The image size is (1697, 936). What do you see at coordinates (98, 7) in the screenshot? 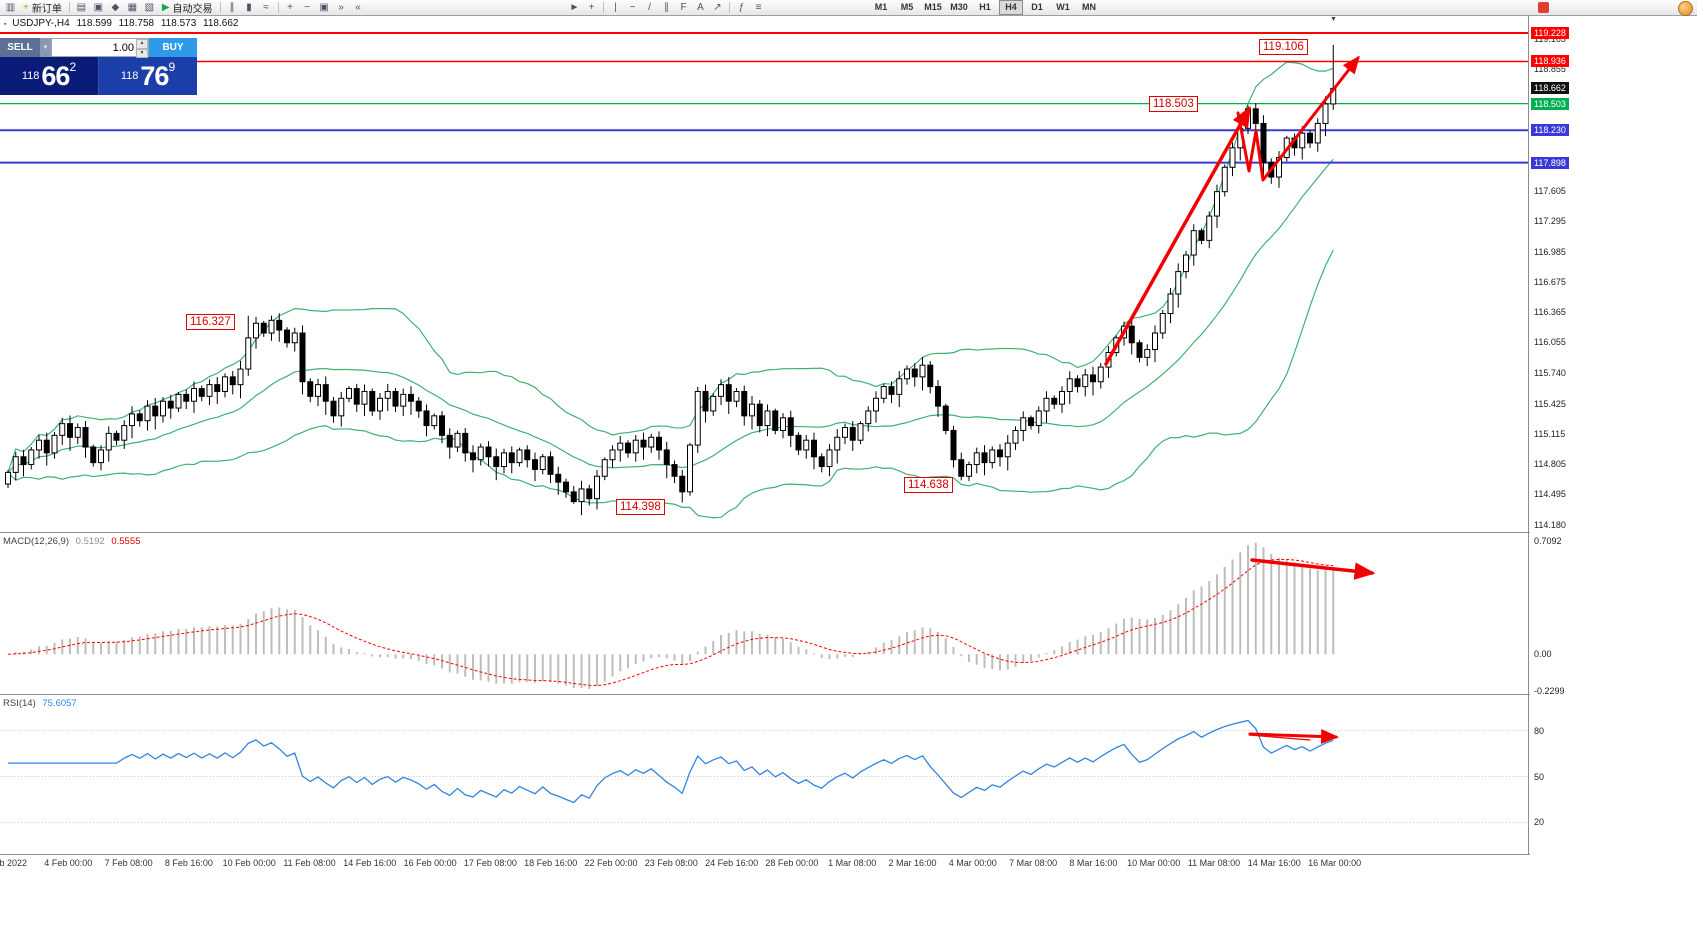
I see `data-window-icon: ▣` at bounding box center [98, 7].